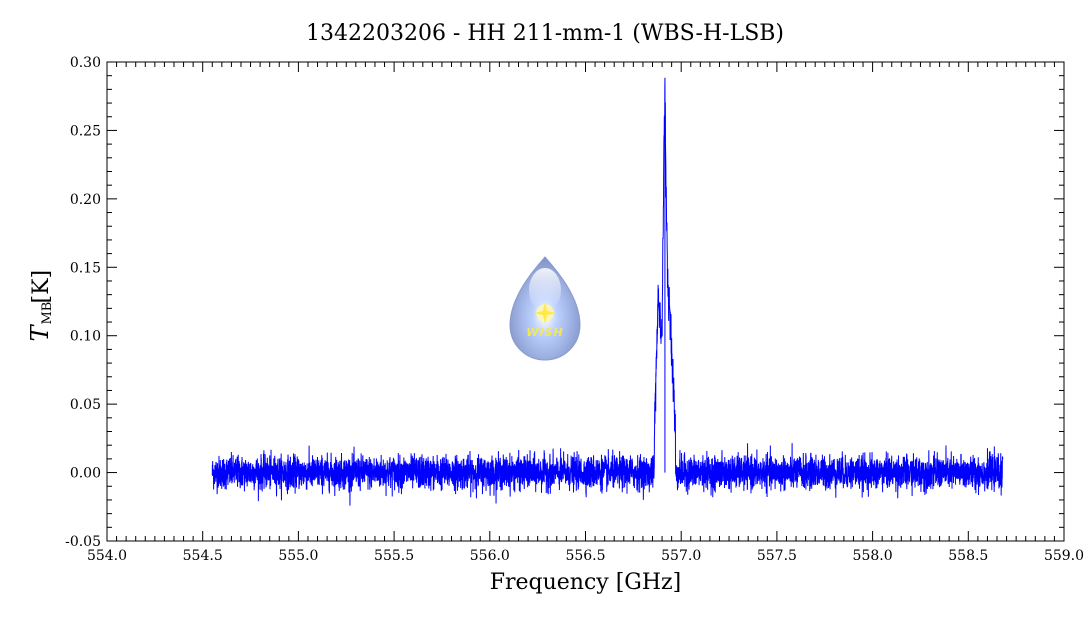  I want to click on x-tick-label: 554.5, so click(203, 556).